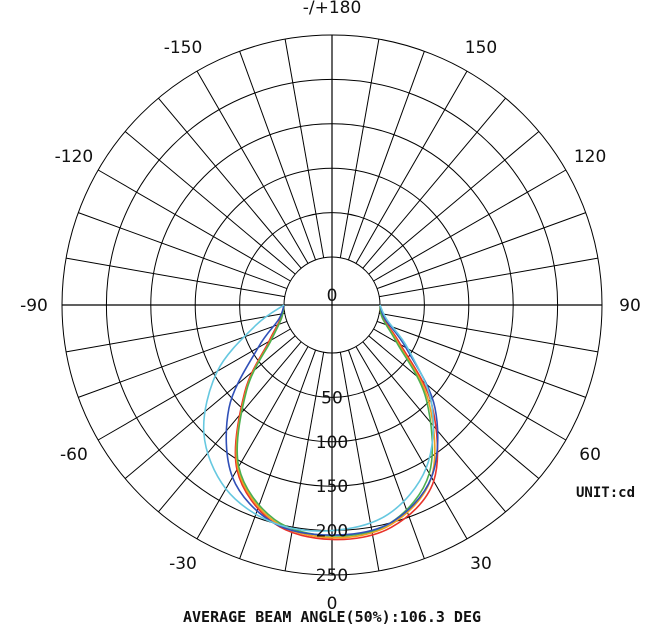 This screenshot has width=666, height=631. Describe the element at coordinates (332, 296) in the screenshot. I see `radial-tick-label: 0` at that location.